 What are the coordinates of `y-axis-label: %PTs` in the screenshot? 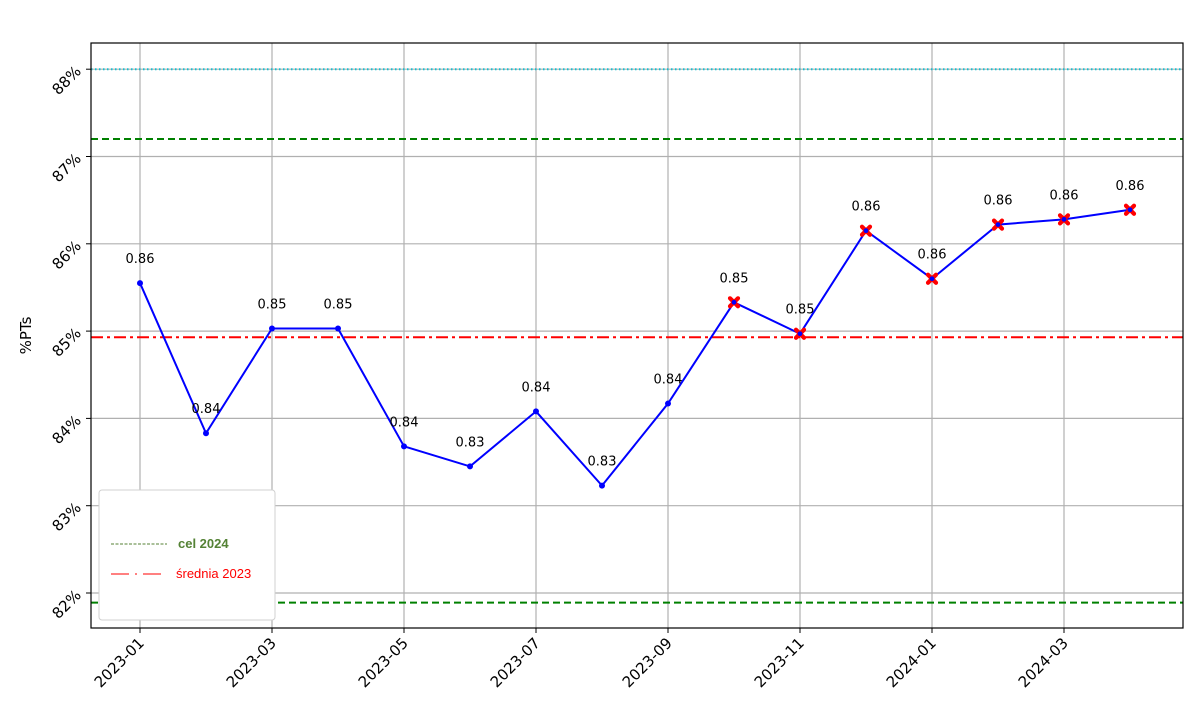 It's located at (26, 335).